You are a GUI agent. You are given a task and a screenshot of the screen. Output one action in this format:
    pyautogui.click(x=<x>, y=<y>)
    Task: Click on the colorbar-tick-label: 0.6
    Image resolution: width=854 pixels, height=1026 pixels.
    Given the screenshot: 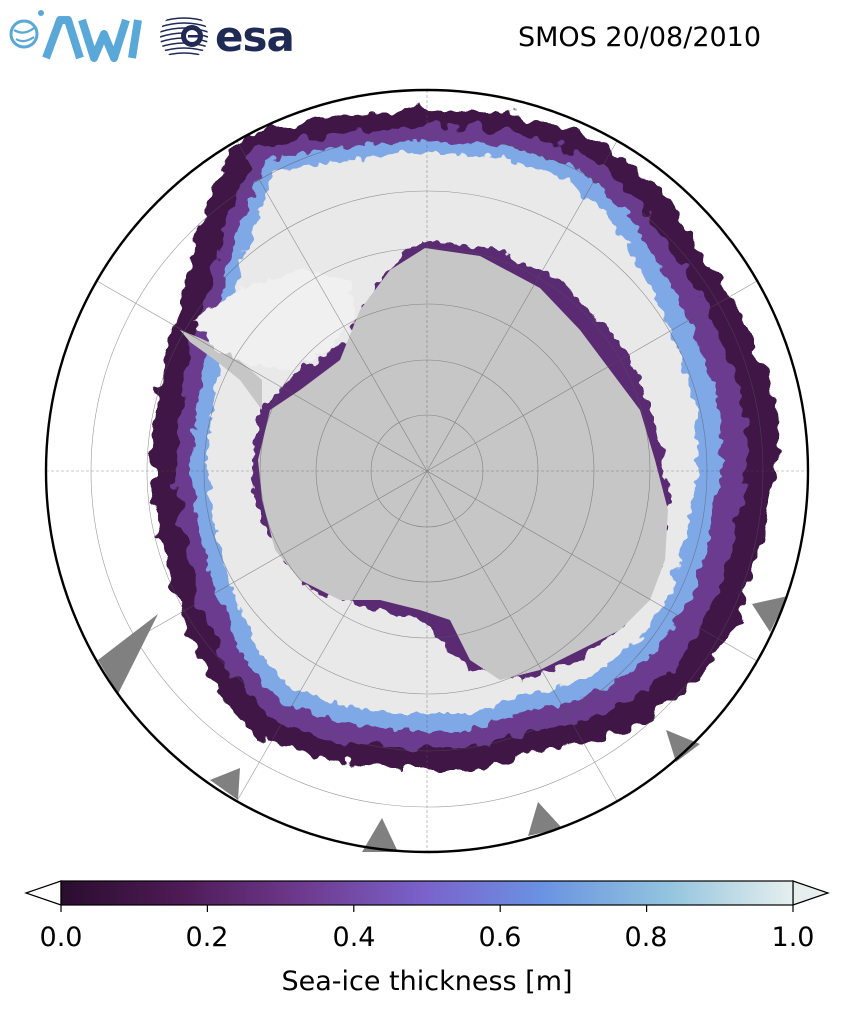 What is the action you would take?
    pyautogui.click(x=500, y=937)
    